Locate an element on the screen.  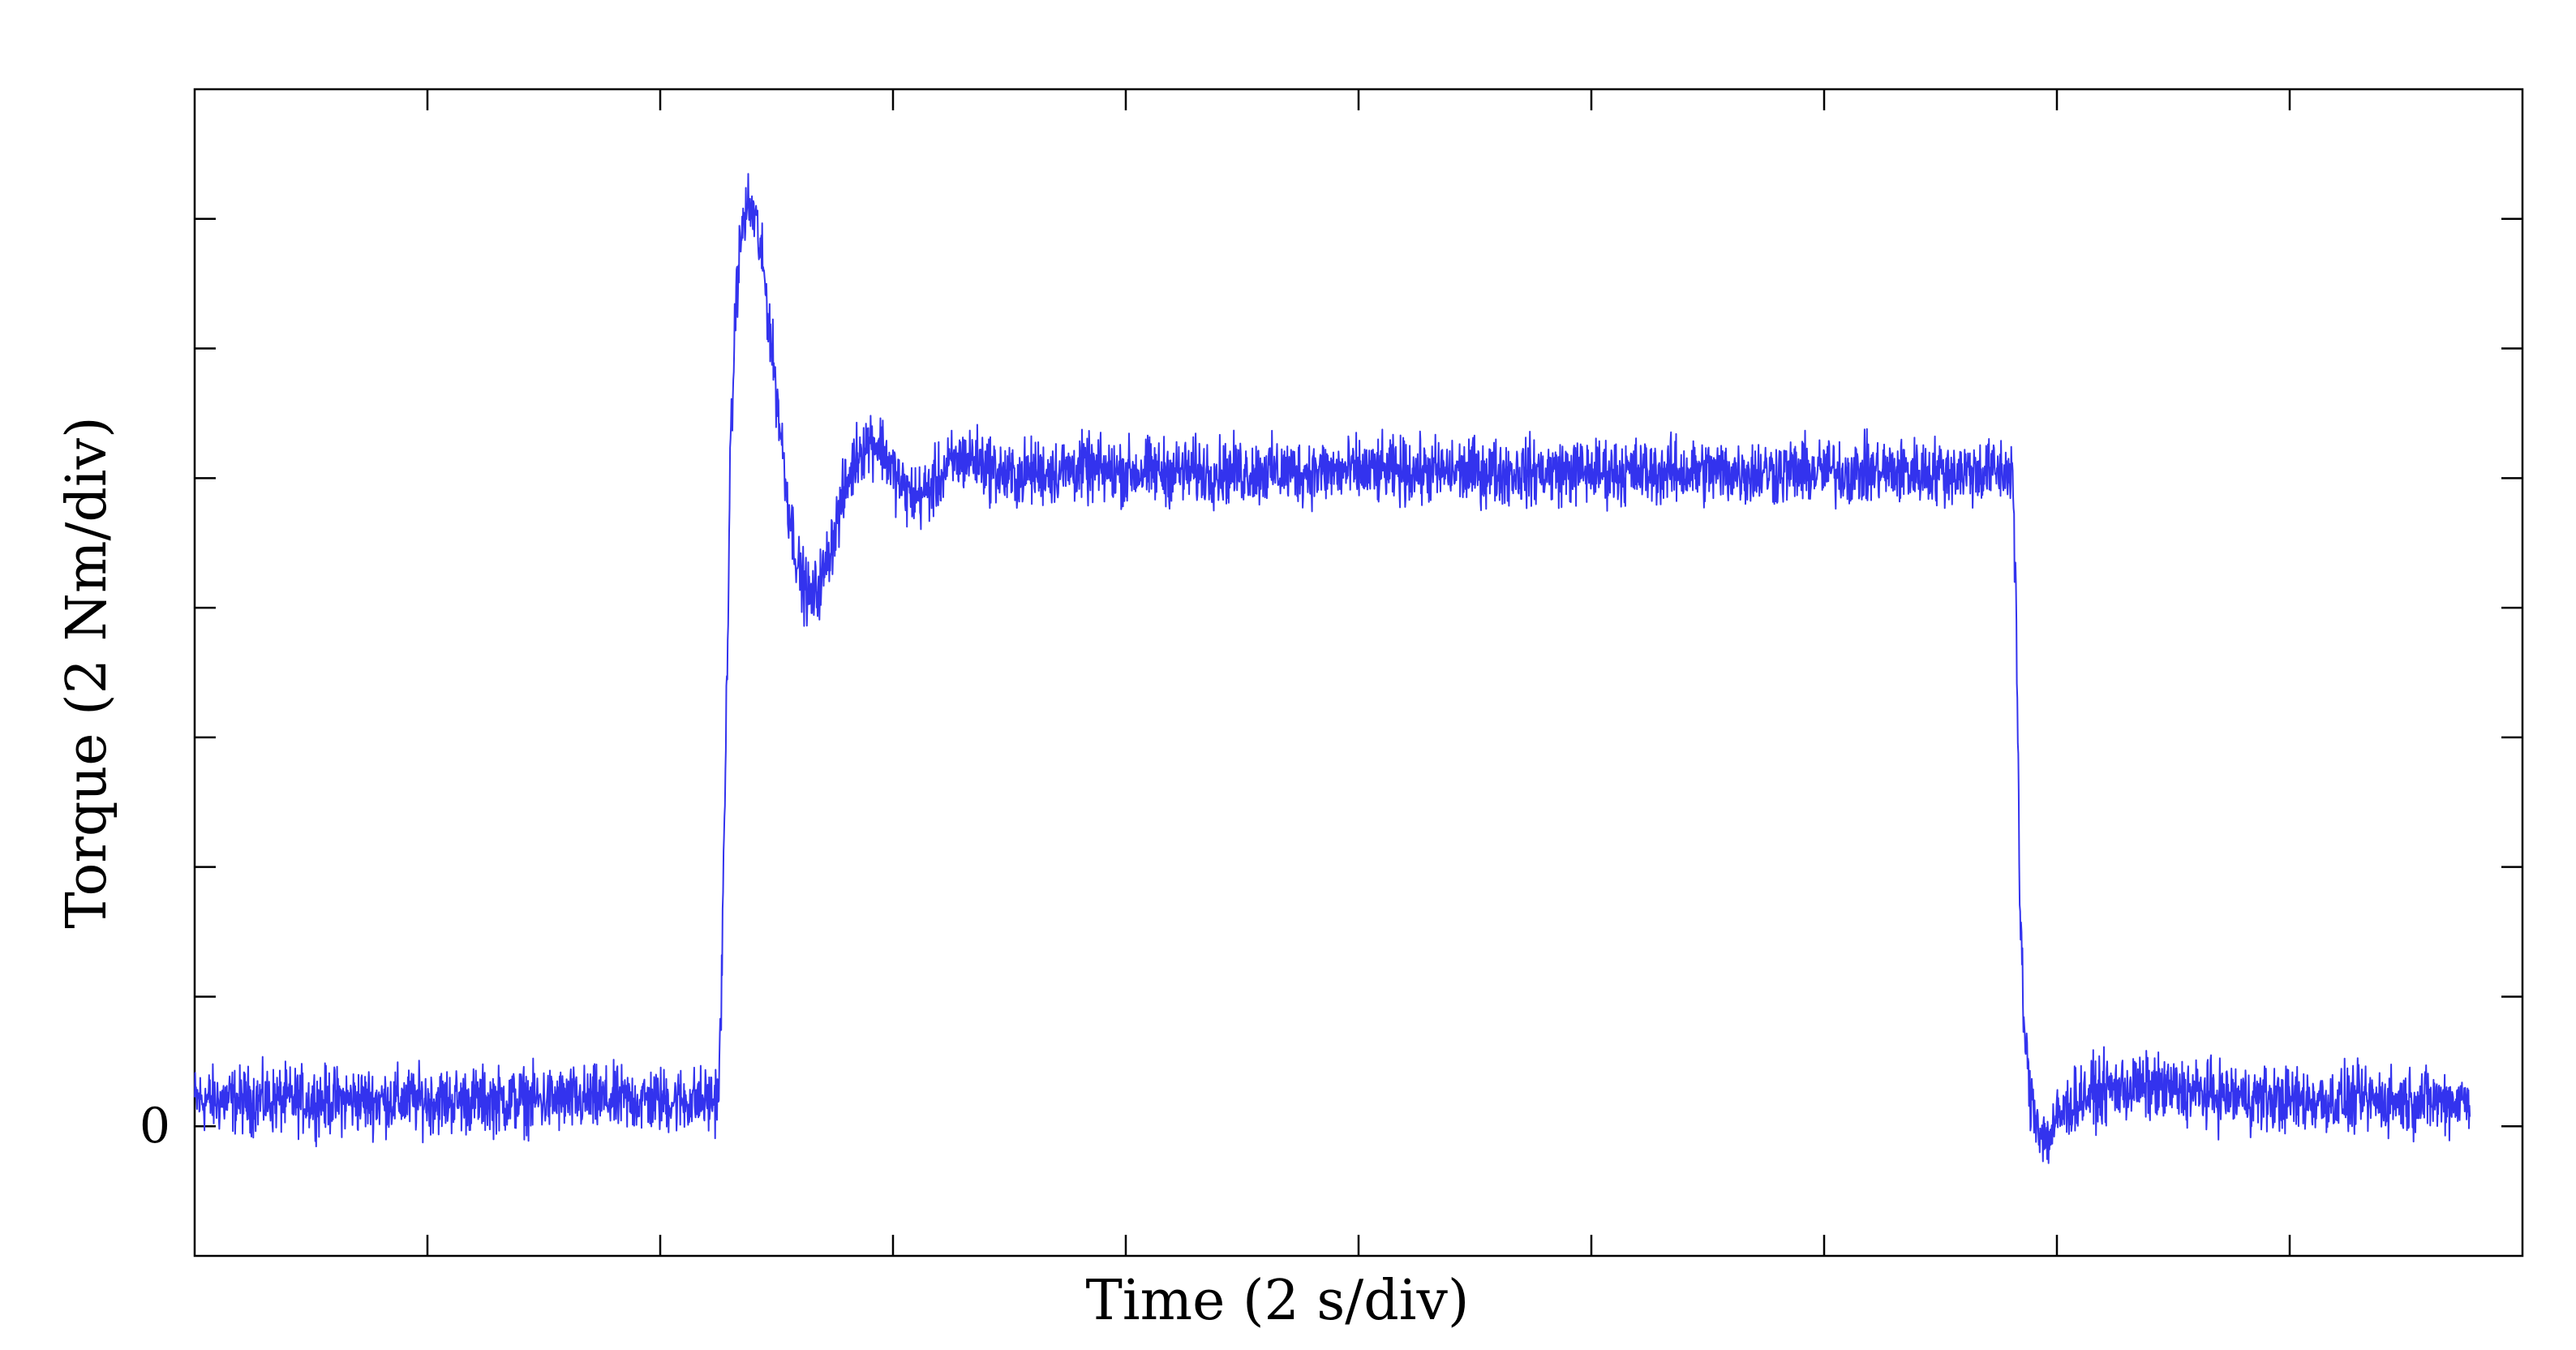
y-axis-label: Torque (2 Nm/div) is located at coordinates (87, 672).